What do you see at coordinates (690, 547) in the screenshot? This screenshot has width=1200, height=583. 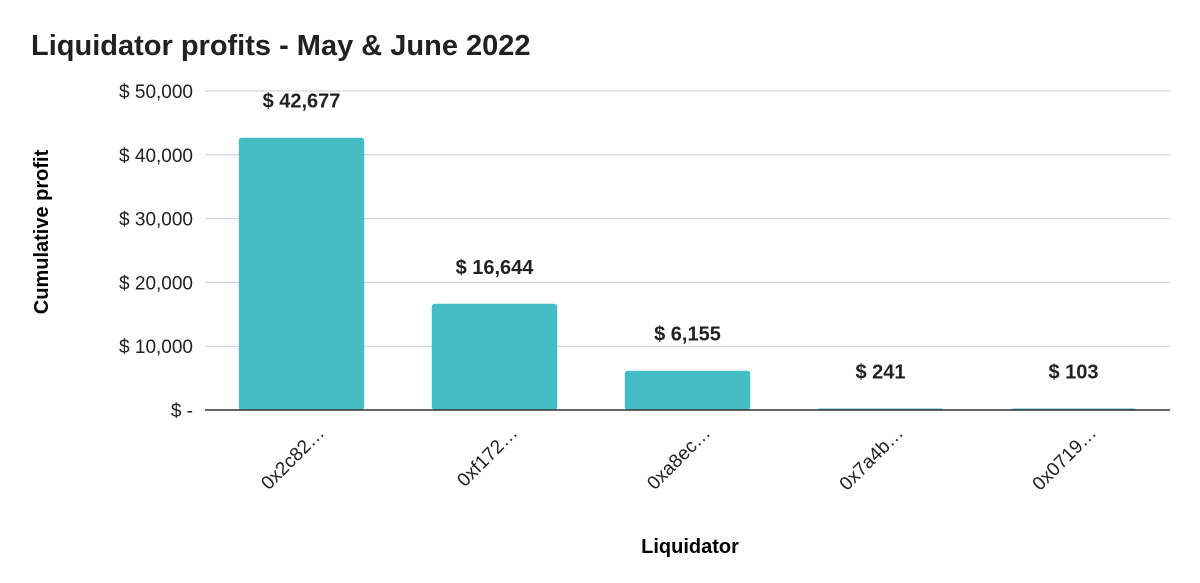 I see `x-axis-title: Liquidator` at bounding box center [690, 547].